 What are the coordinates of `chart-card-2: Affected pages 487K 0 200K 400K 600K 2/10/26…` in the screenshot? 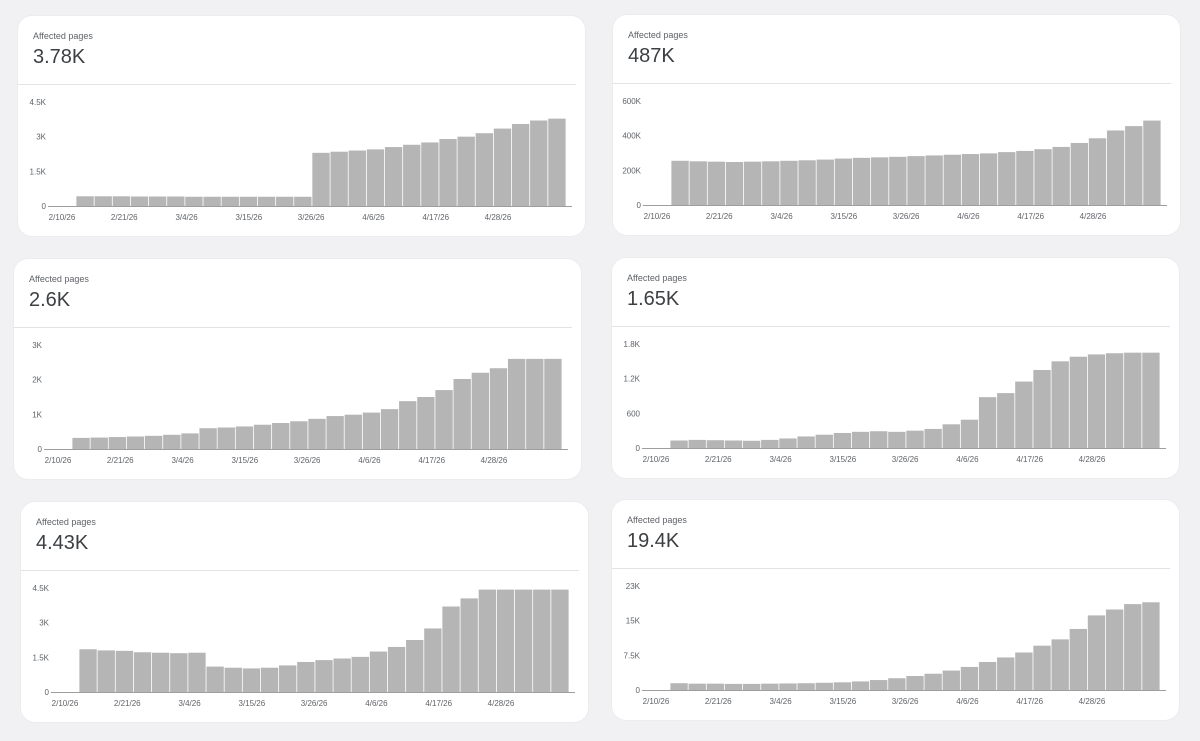 It's located at (896, 125).